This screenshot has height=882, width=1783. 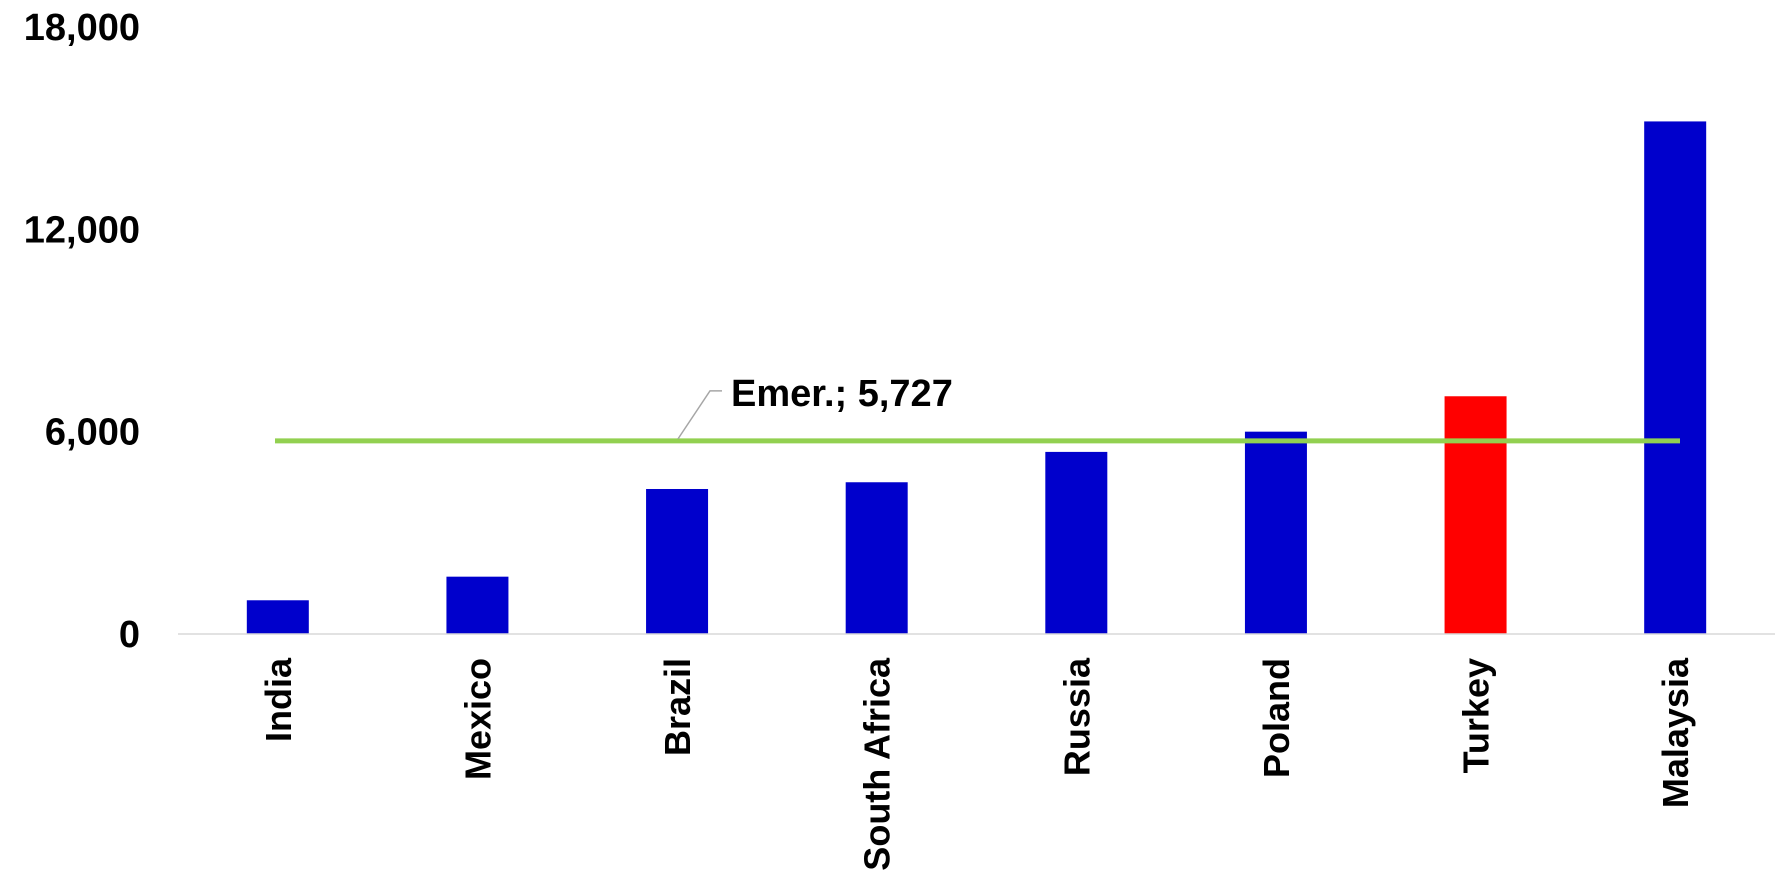 What do you see at coordinates (82, 331) in the screenshot?
I see `y-axis-tick-labels: 0 6,000 12,000 18,000` at bounding box center [82, 331].